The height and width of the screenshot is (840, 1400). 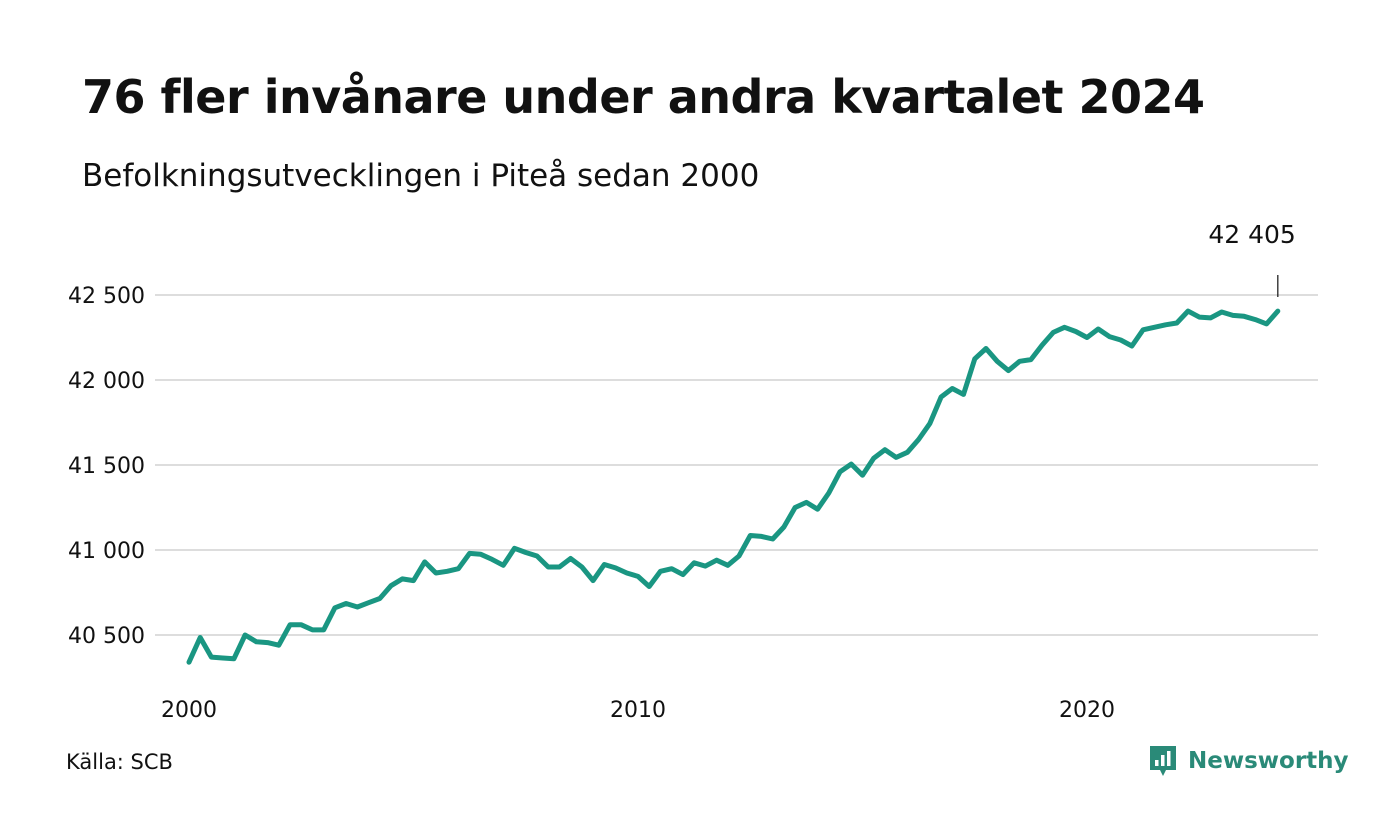 What do you see at coordinates (106, 296) in the screenshot?
I see `y-tick-label: 42 500` at bounding box center [106, 296].